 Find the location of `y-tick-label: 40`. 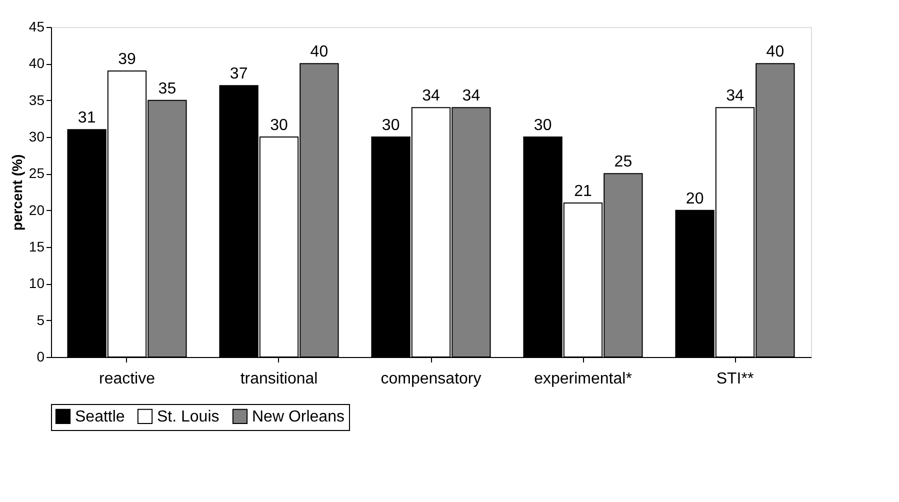

y-tick-label: 40 is located at coordinates (36, 63).